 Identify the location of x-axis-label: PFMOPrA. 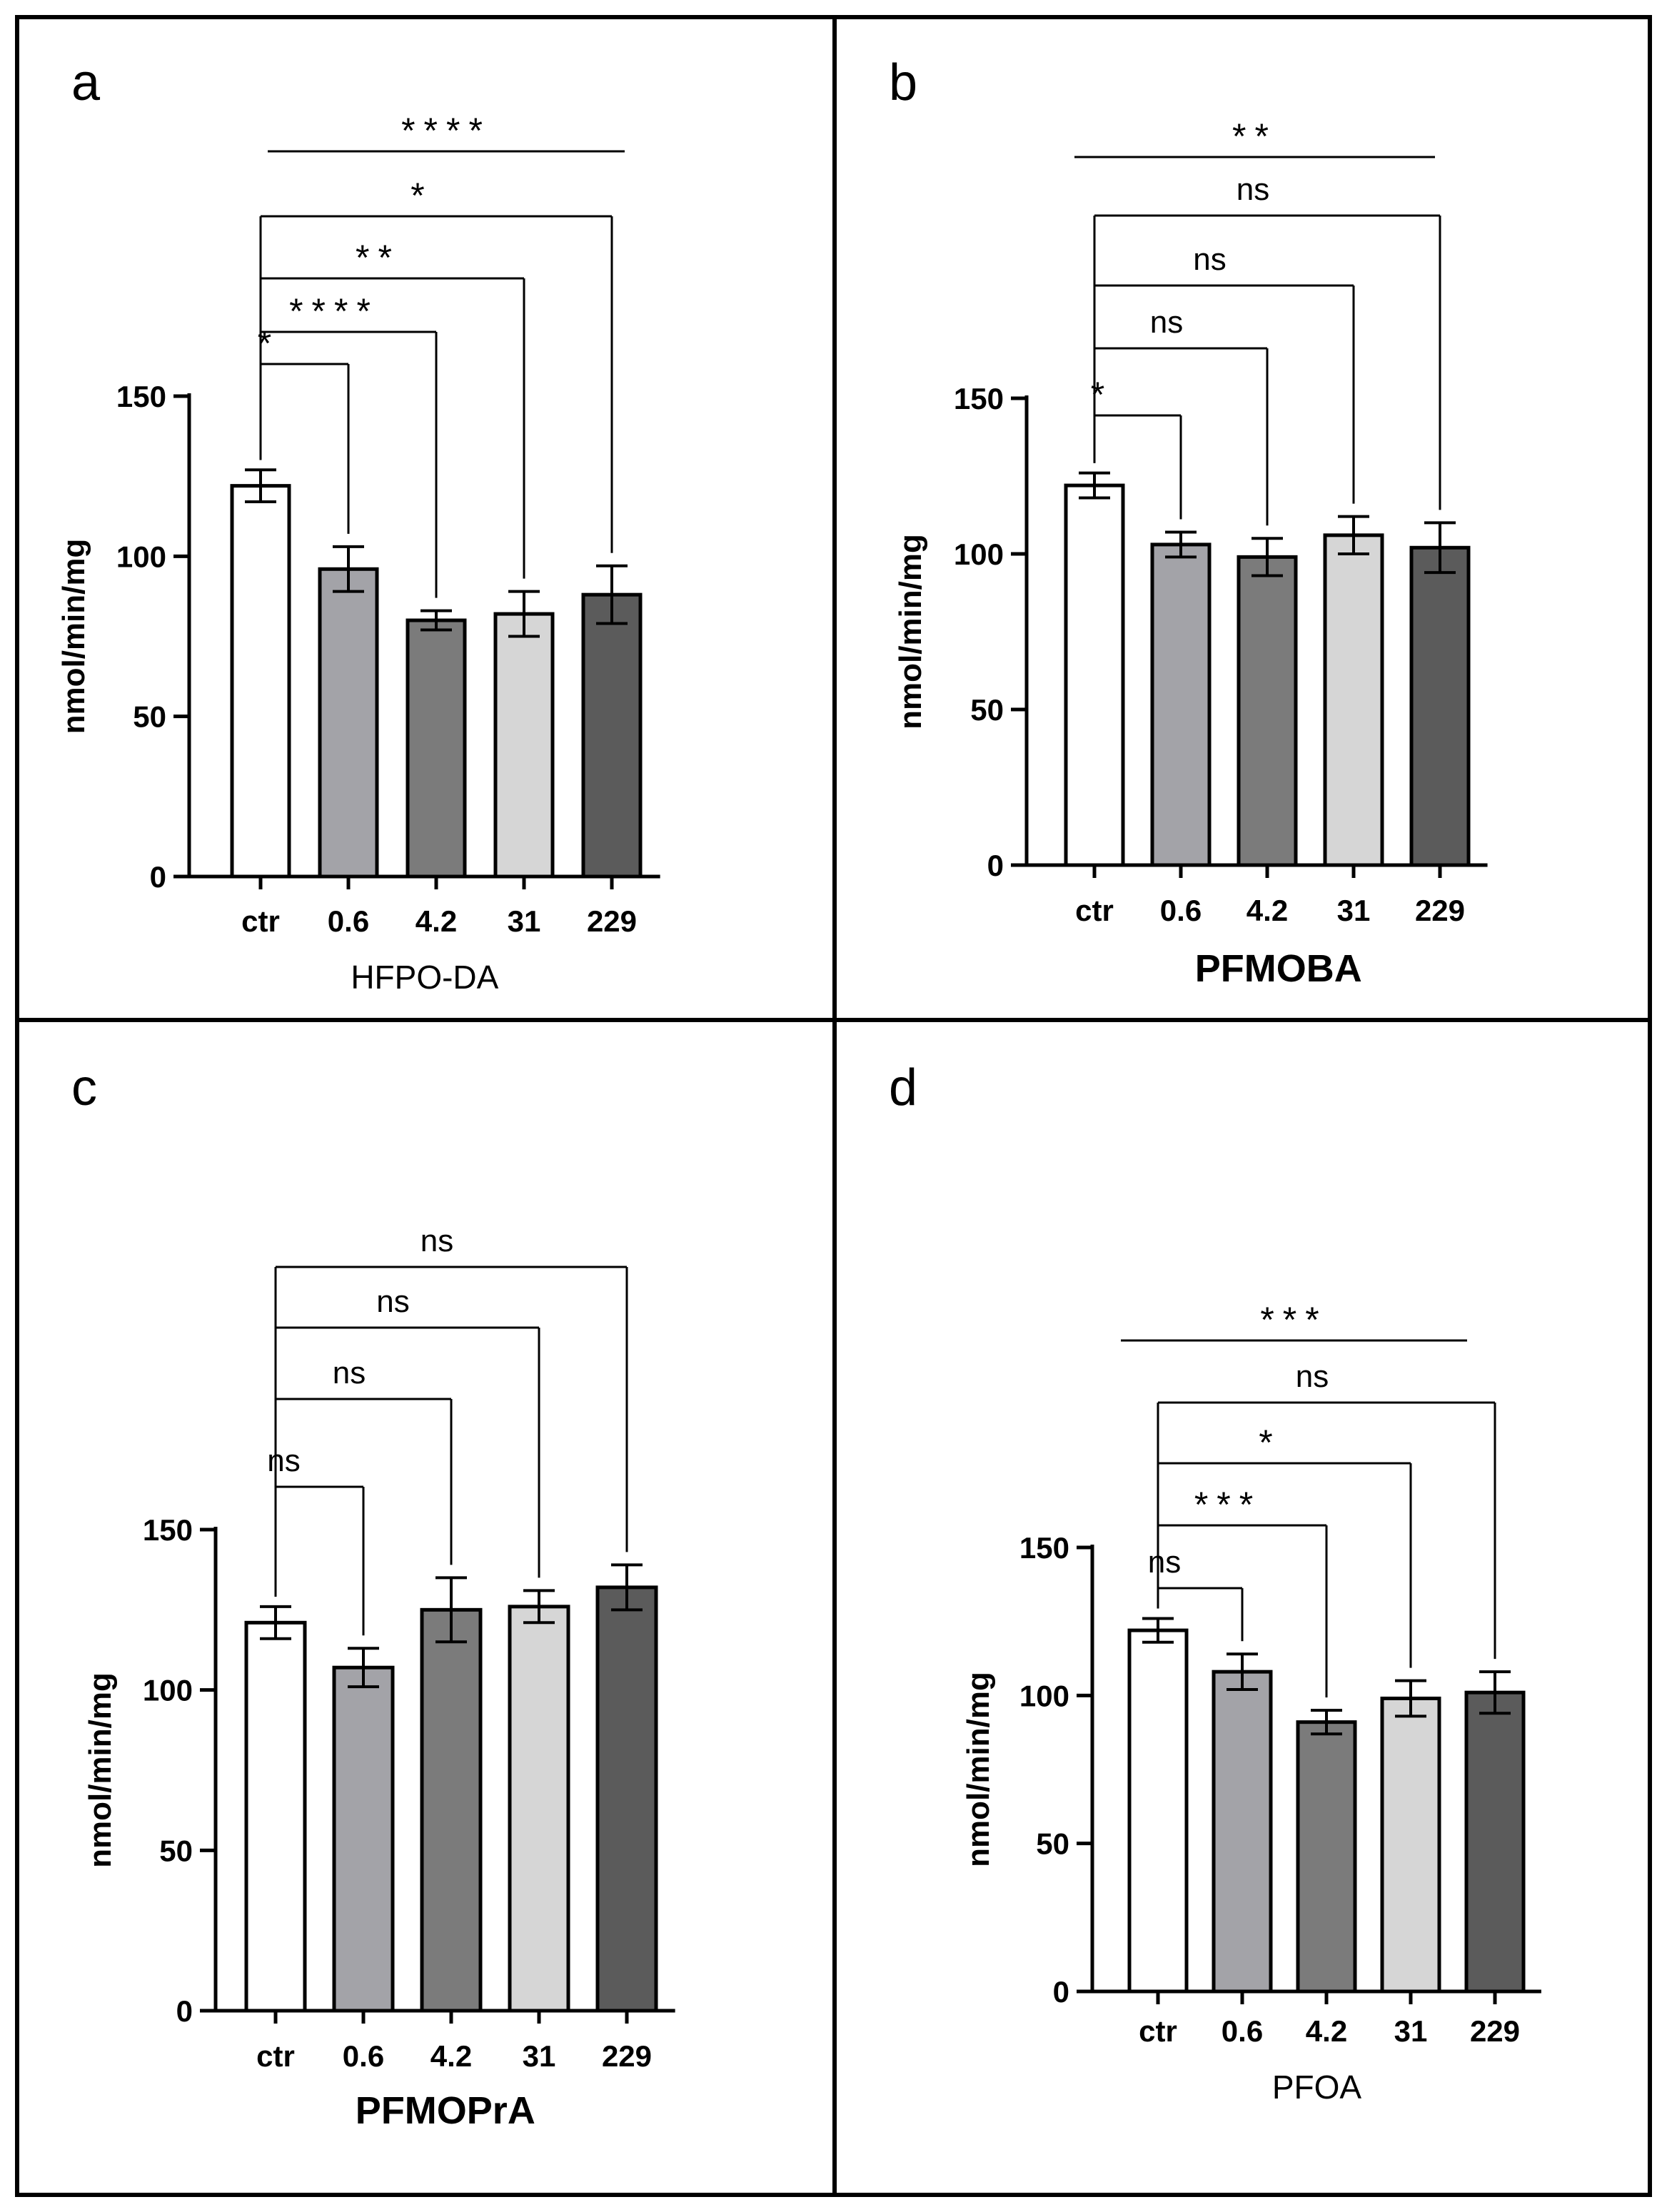
(445, 2110).